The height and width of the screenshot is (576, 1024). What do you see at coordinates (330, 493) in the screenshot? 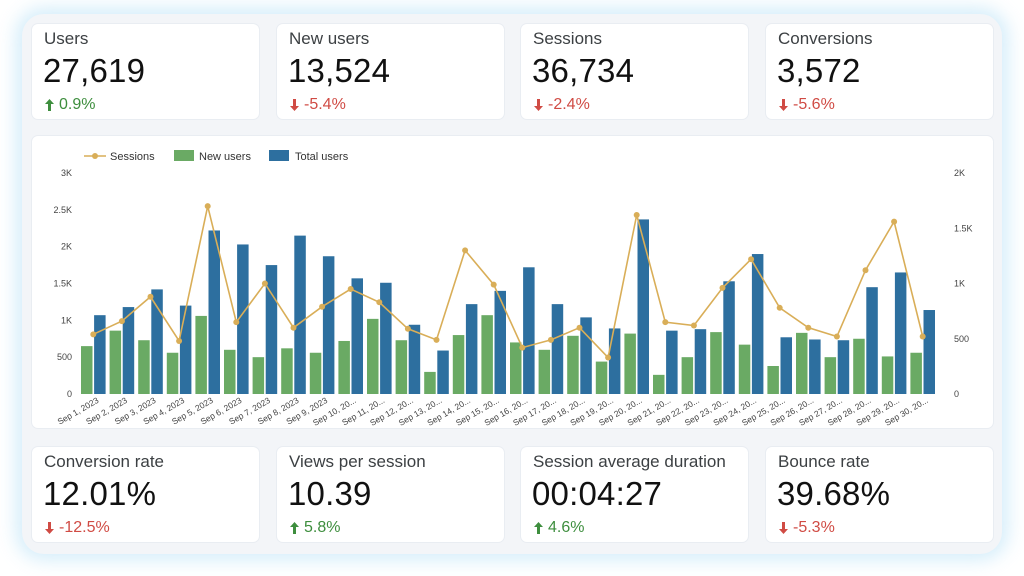
I see `kpi-value: 10.39` at bounding box center [330, 493].